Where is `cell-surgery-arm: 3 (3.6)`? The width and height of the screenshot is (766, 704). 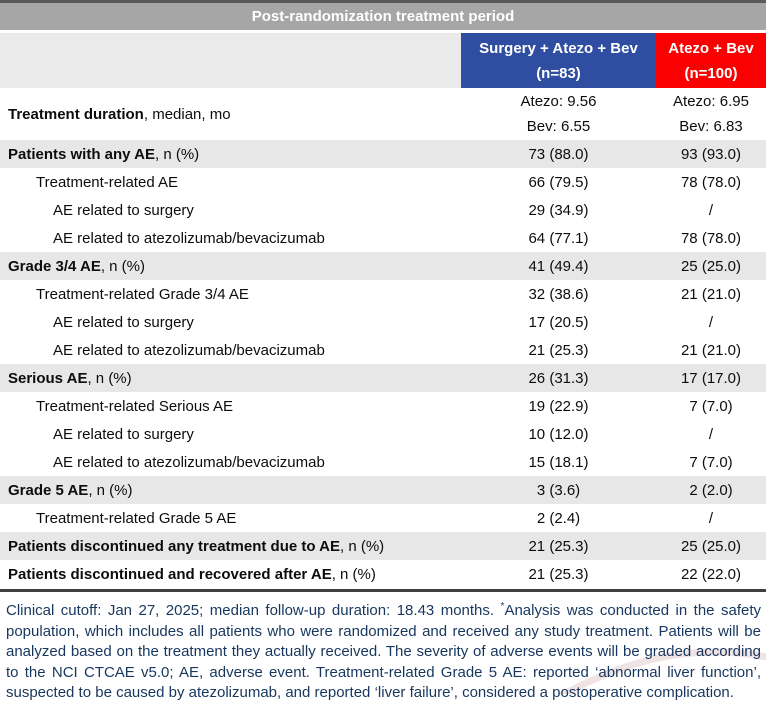 cell-surgery-arm: 3 (3.6) is located at coordinates (558, 490).